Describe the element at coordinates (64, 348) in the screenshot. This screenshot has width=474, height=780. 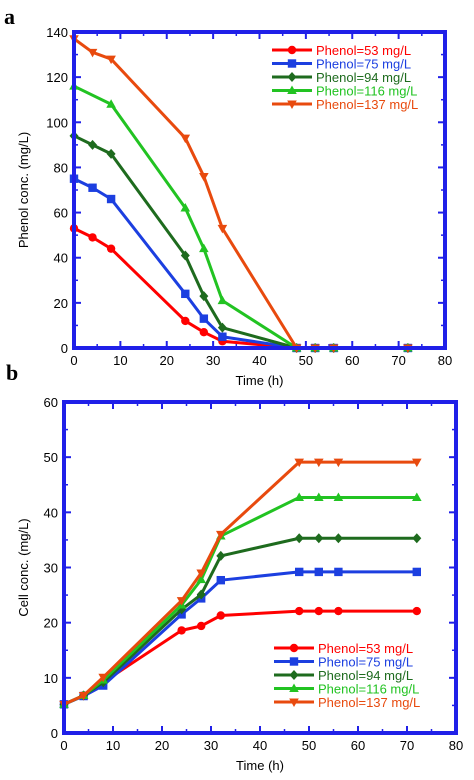
I see `y-tick-label: 0` at that location.